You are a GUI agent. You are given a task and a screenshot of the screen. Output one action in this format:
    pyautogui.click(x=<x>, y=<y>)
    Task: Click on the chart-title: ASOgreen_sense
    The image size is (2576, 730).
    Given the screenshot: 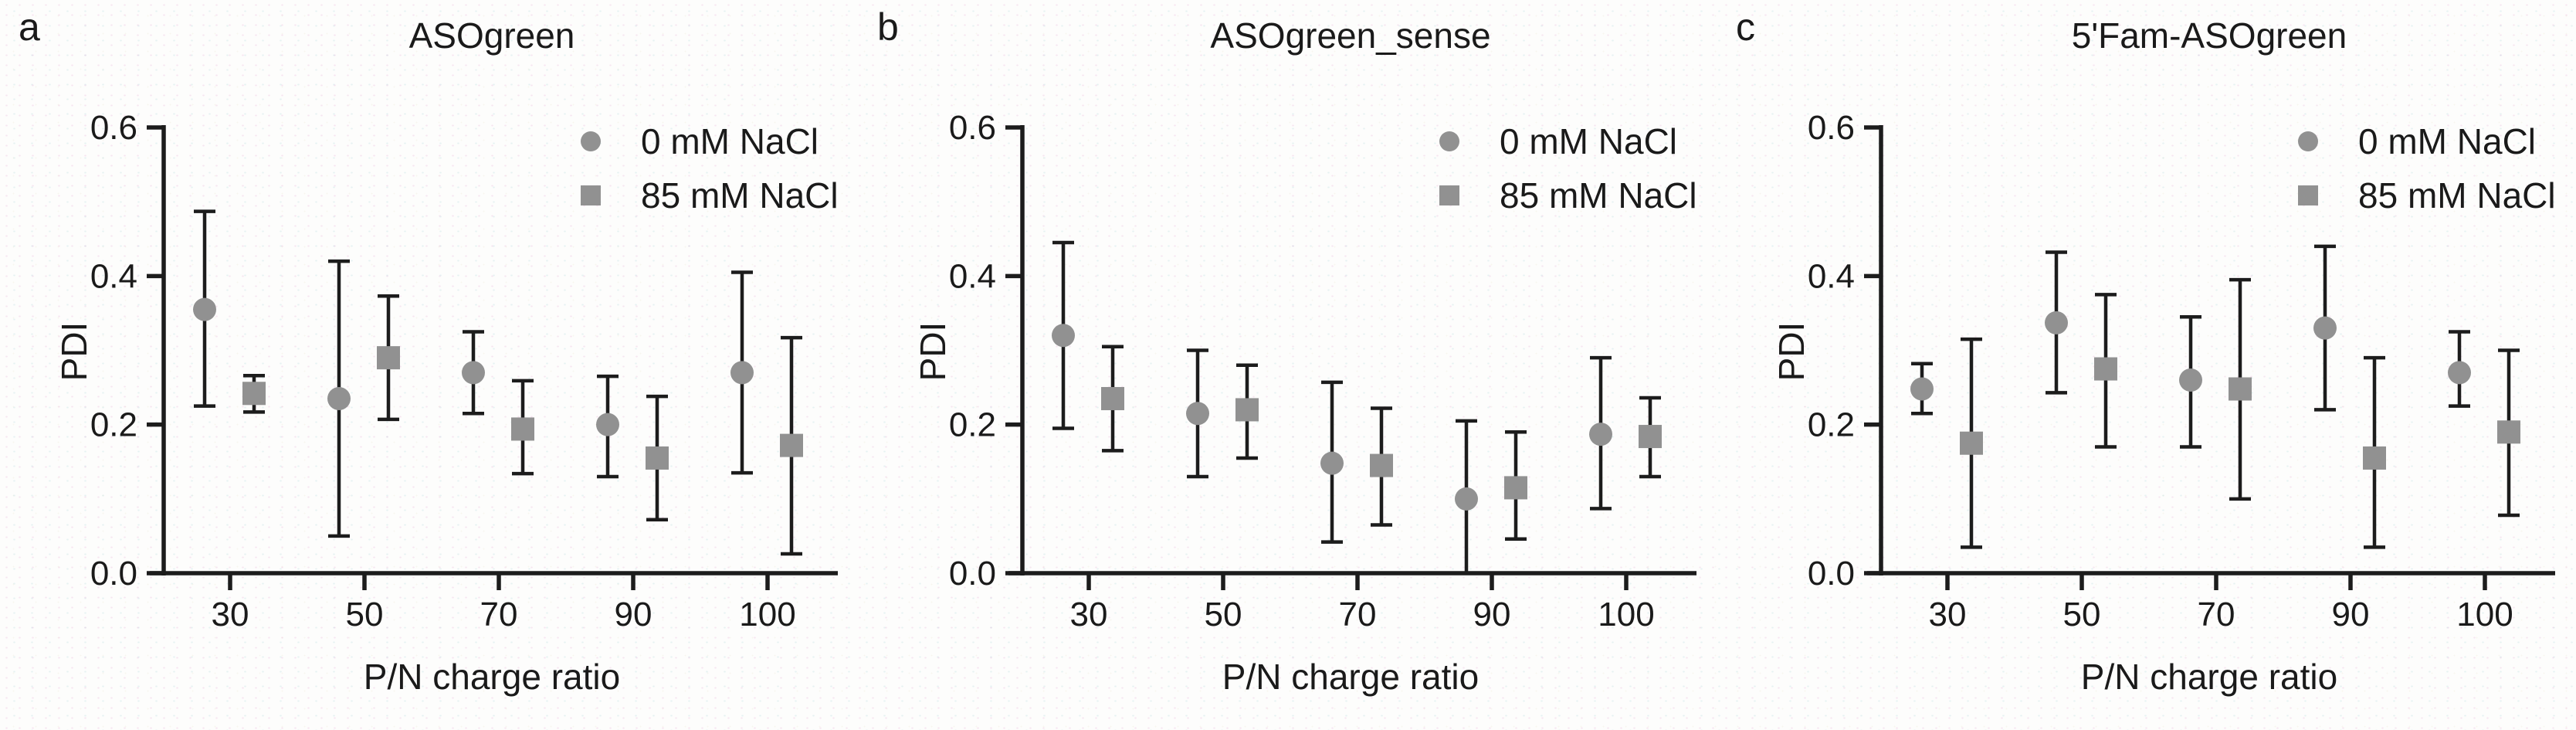 What is the action you would take?
    pyautogui.click(x=1350, y=35)
    